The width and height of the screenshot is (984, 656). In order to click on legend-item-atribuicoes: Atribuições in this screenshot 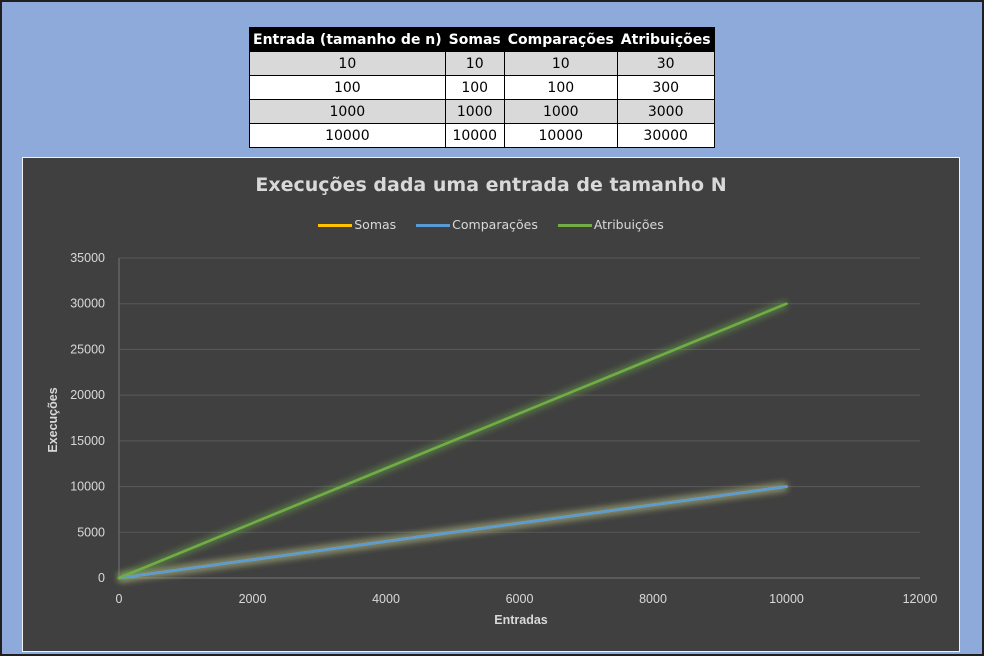, I will do `click(610, 224)`.